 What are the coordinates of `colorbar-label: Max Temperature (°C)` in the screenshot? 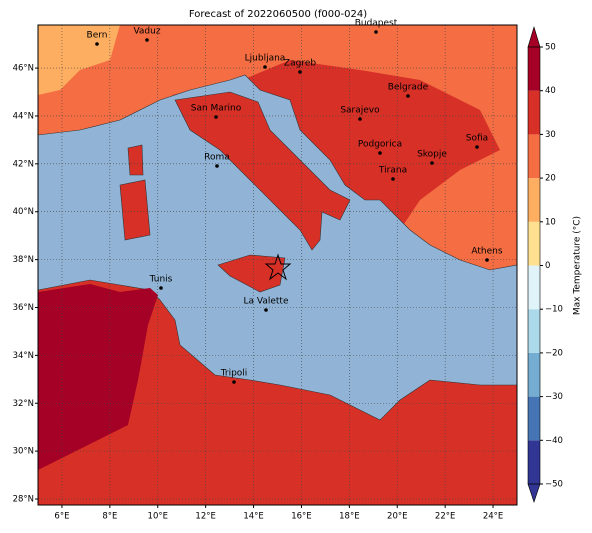 It's located at (578, 265).